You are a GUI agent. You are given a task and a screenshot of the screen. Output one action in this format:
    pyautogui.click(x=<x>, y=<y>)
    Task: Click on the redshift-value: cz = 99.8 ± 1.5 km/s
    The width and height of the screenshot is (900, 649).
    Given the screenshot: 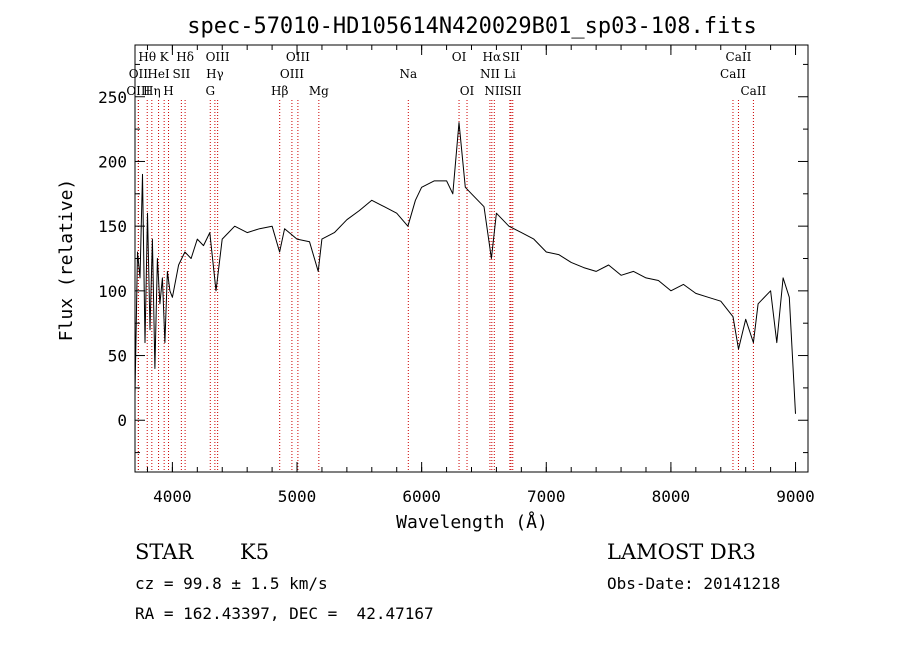 What is the action you would take?
    pyautogui.click(x=231, y=583)
    